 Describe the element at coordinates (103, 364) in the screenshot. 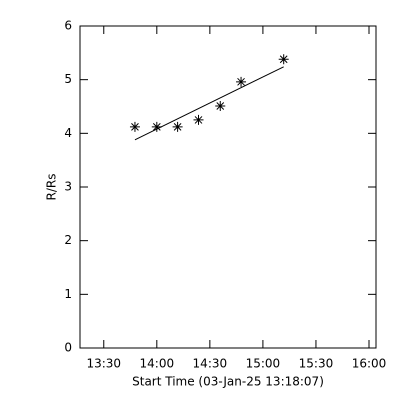

I see `x-tick-label: 13:30` at that location.